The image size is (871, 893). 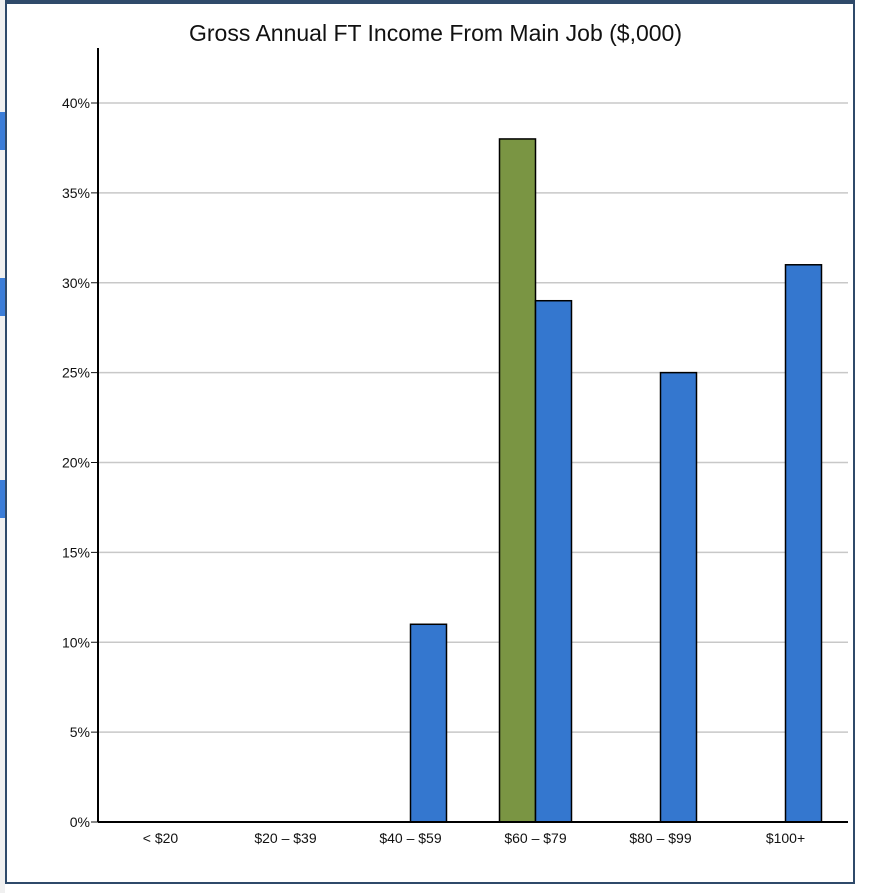 I want to click on x-tick-label: $60 – $79, so click(x=535, y=838).